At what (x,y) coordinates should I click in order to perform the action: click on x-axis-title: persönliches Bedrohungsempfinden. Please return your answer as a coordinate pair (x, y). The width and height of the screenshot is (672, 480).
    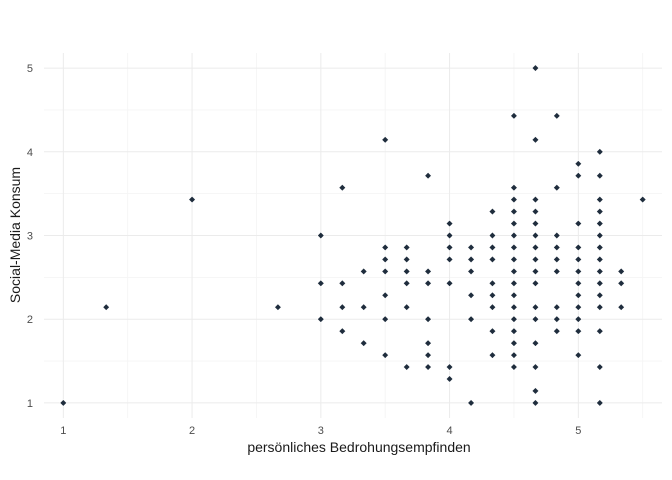
    Looking at the image, I should click on (358, 447).